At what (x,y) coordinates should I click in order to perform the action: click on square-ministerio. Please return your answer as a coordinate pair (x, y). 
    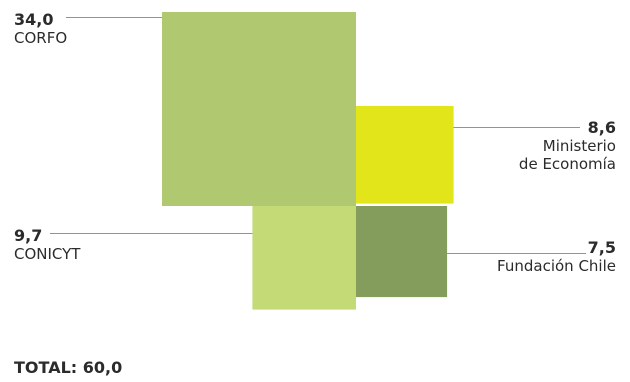
    Looking at the image, I should click on (405, 155).